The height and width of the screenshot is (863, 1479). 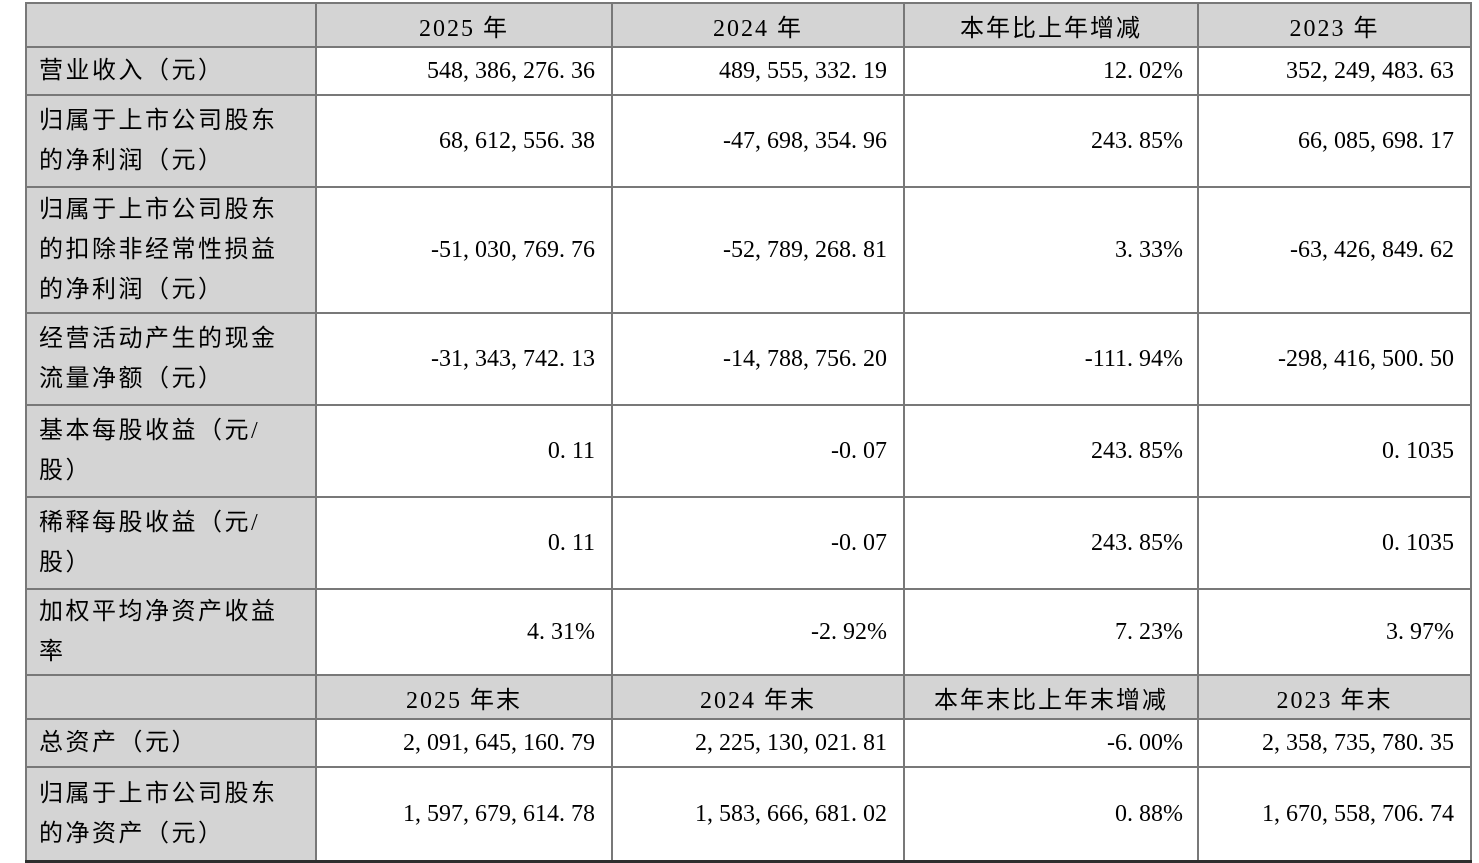 What do you see at coordinates (171, 359) in the screenshot?
I see `row-label: 经营活动产生的现金 流量净额（元）` at bounding box center [171, 359].